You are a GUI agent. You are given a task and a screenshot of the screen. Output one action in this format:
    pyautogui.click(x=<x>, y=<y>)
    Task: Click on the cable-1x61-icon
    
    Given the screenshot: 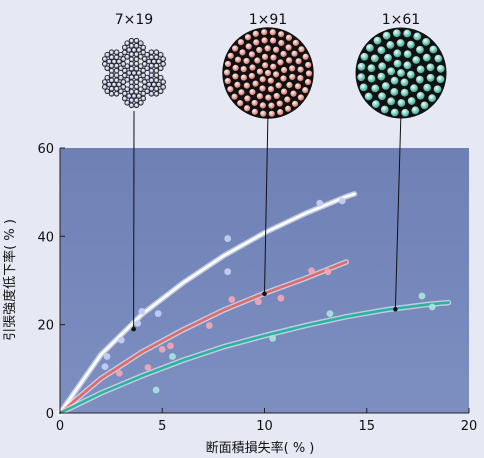 What is the action you would take?
    pyautogui.click(x=401, y=73)
    